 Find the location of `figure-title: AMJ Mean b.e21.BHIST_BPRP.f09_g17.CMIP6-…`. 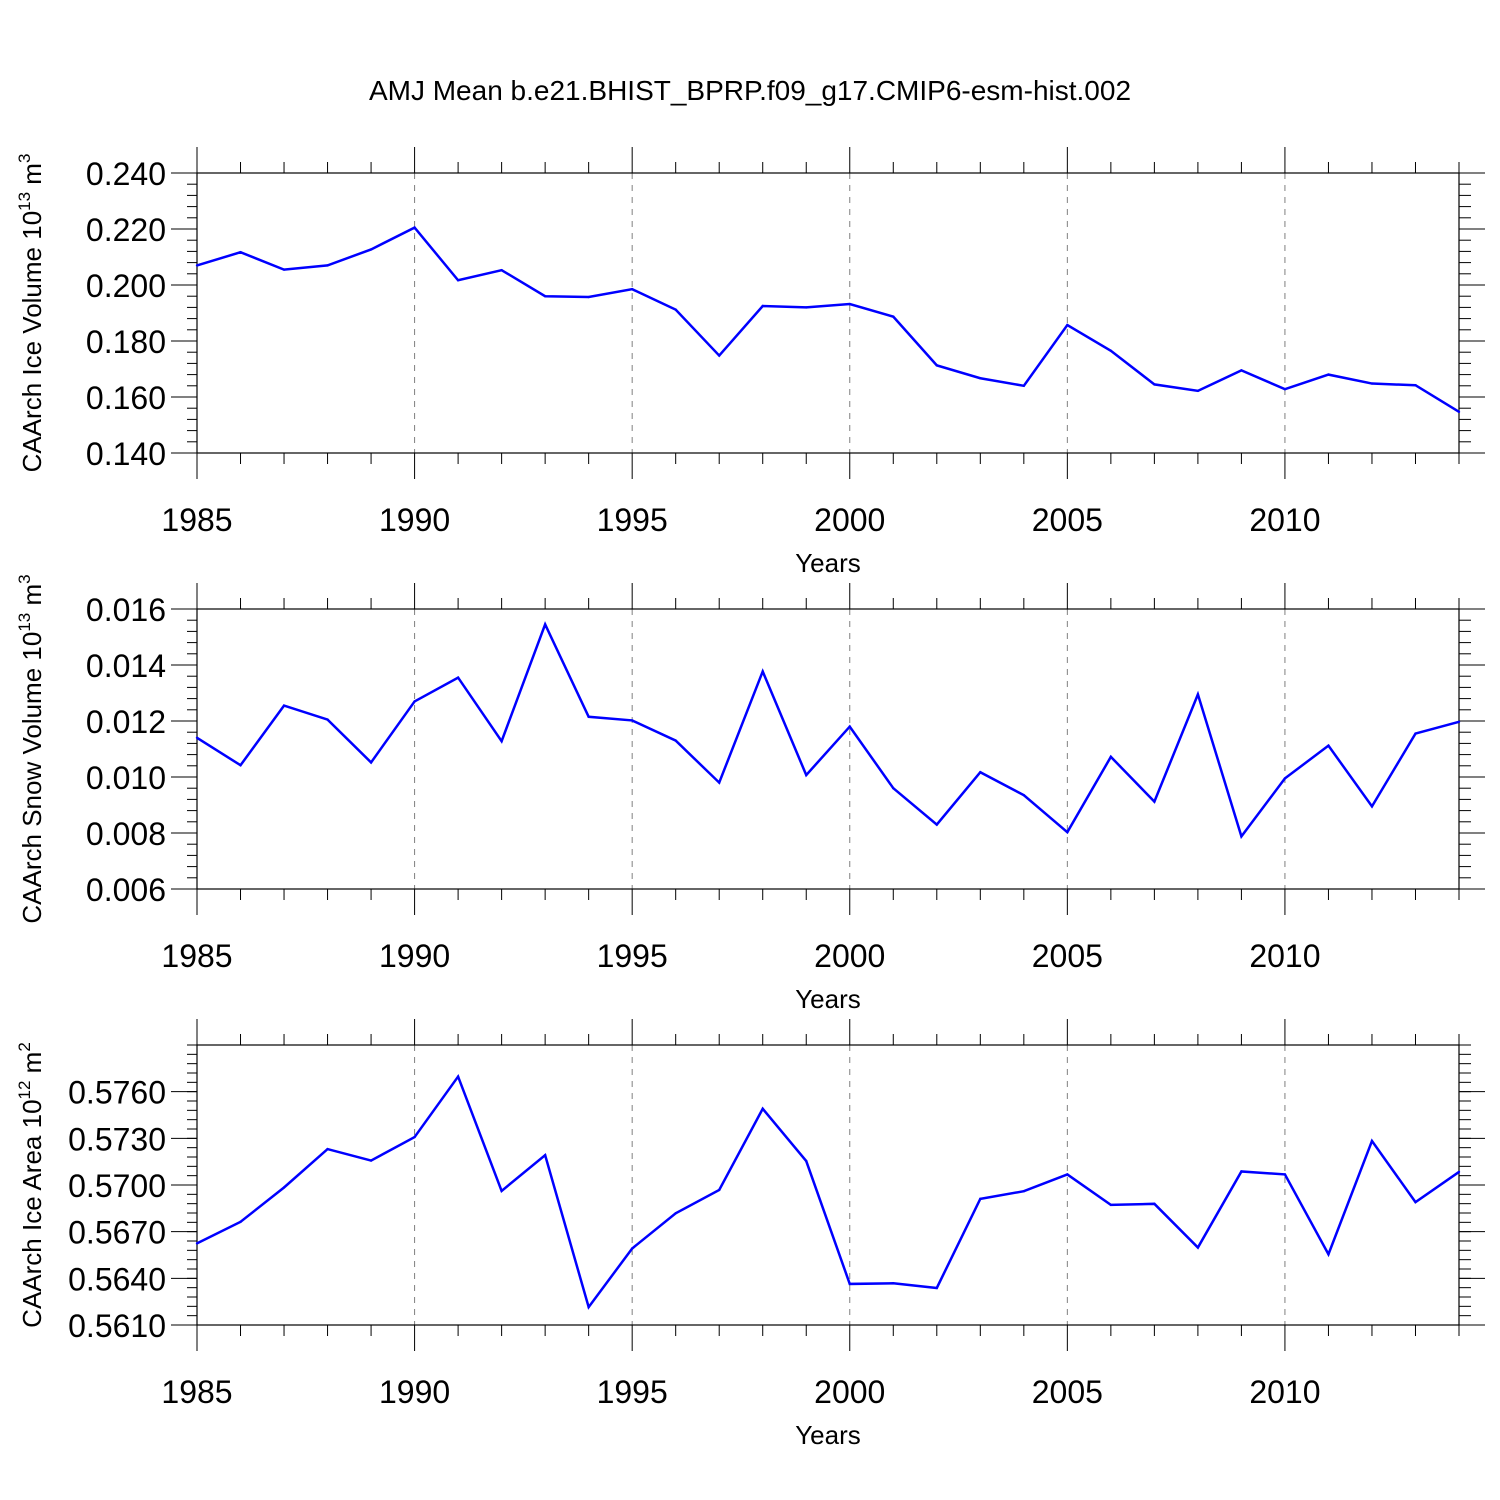

figure-title: AMJ Mean b.e21.BHIST_BPRP.f09_g17.CMIP6-… is located at coordinates (750, 90).